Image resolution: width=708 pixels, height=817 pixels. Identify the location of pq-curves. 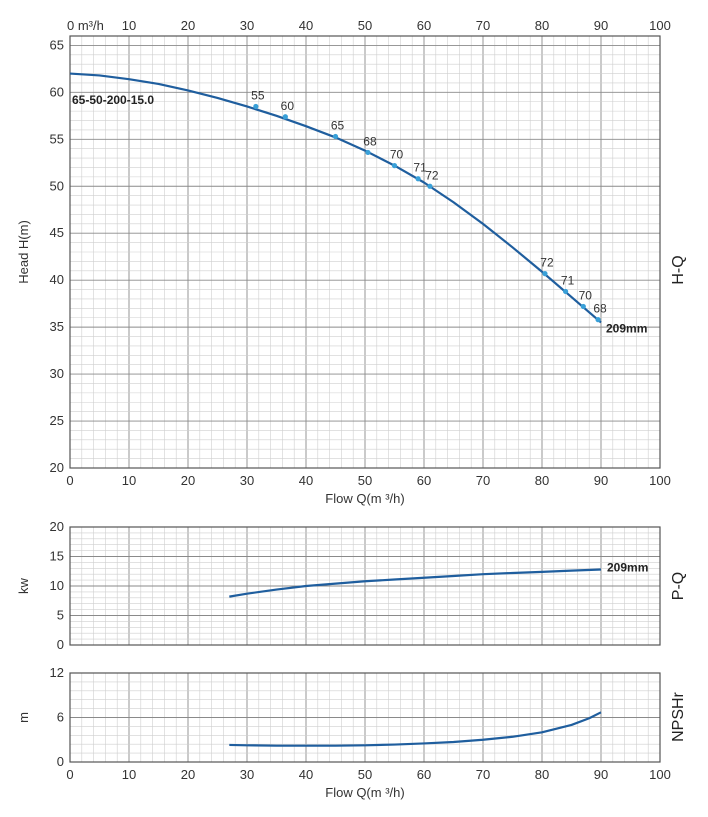
(415, 583).